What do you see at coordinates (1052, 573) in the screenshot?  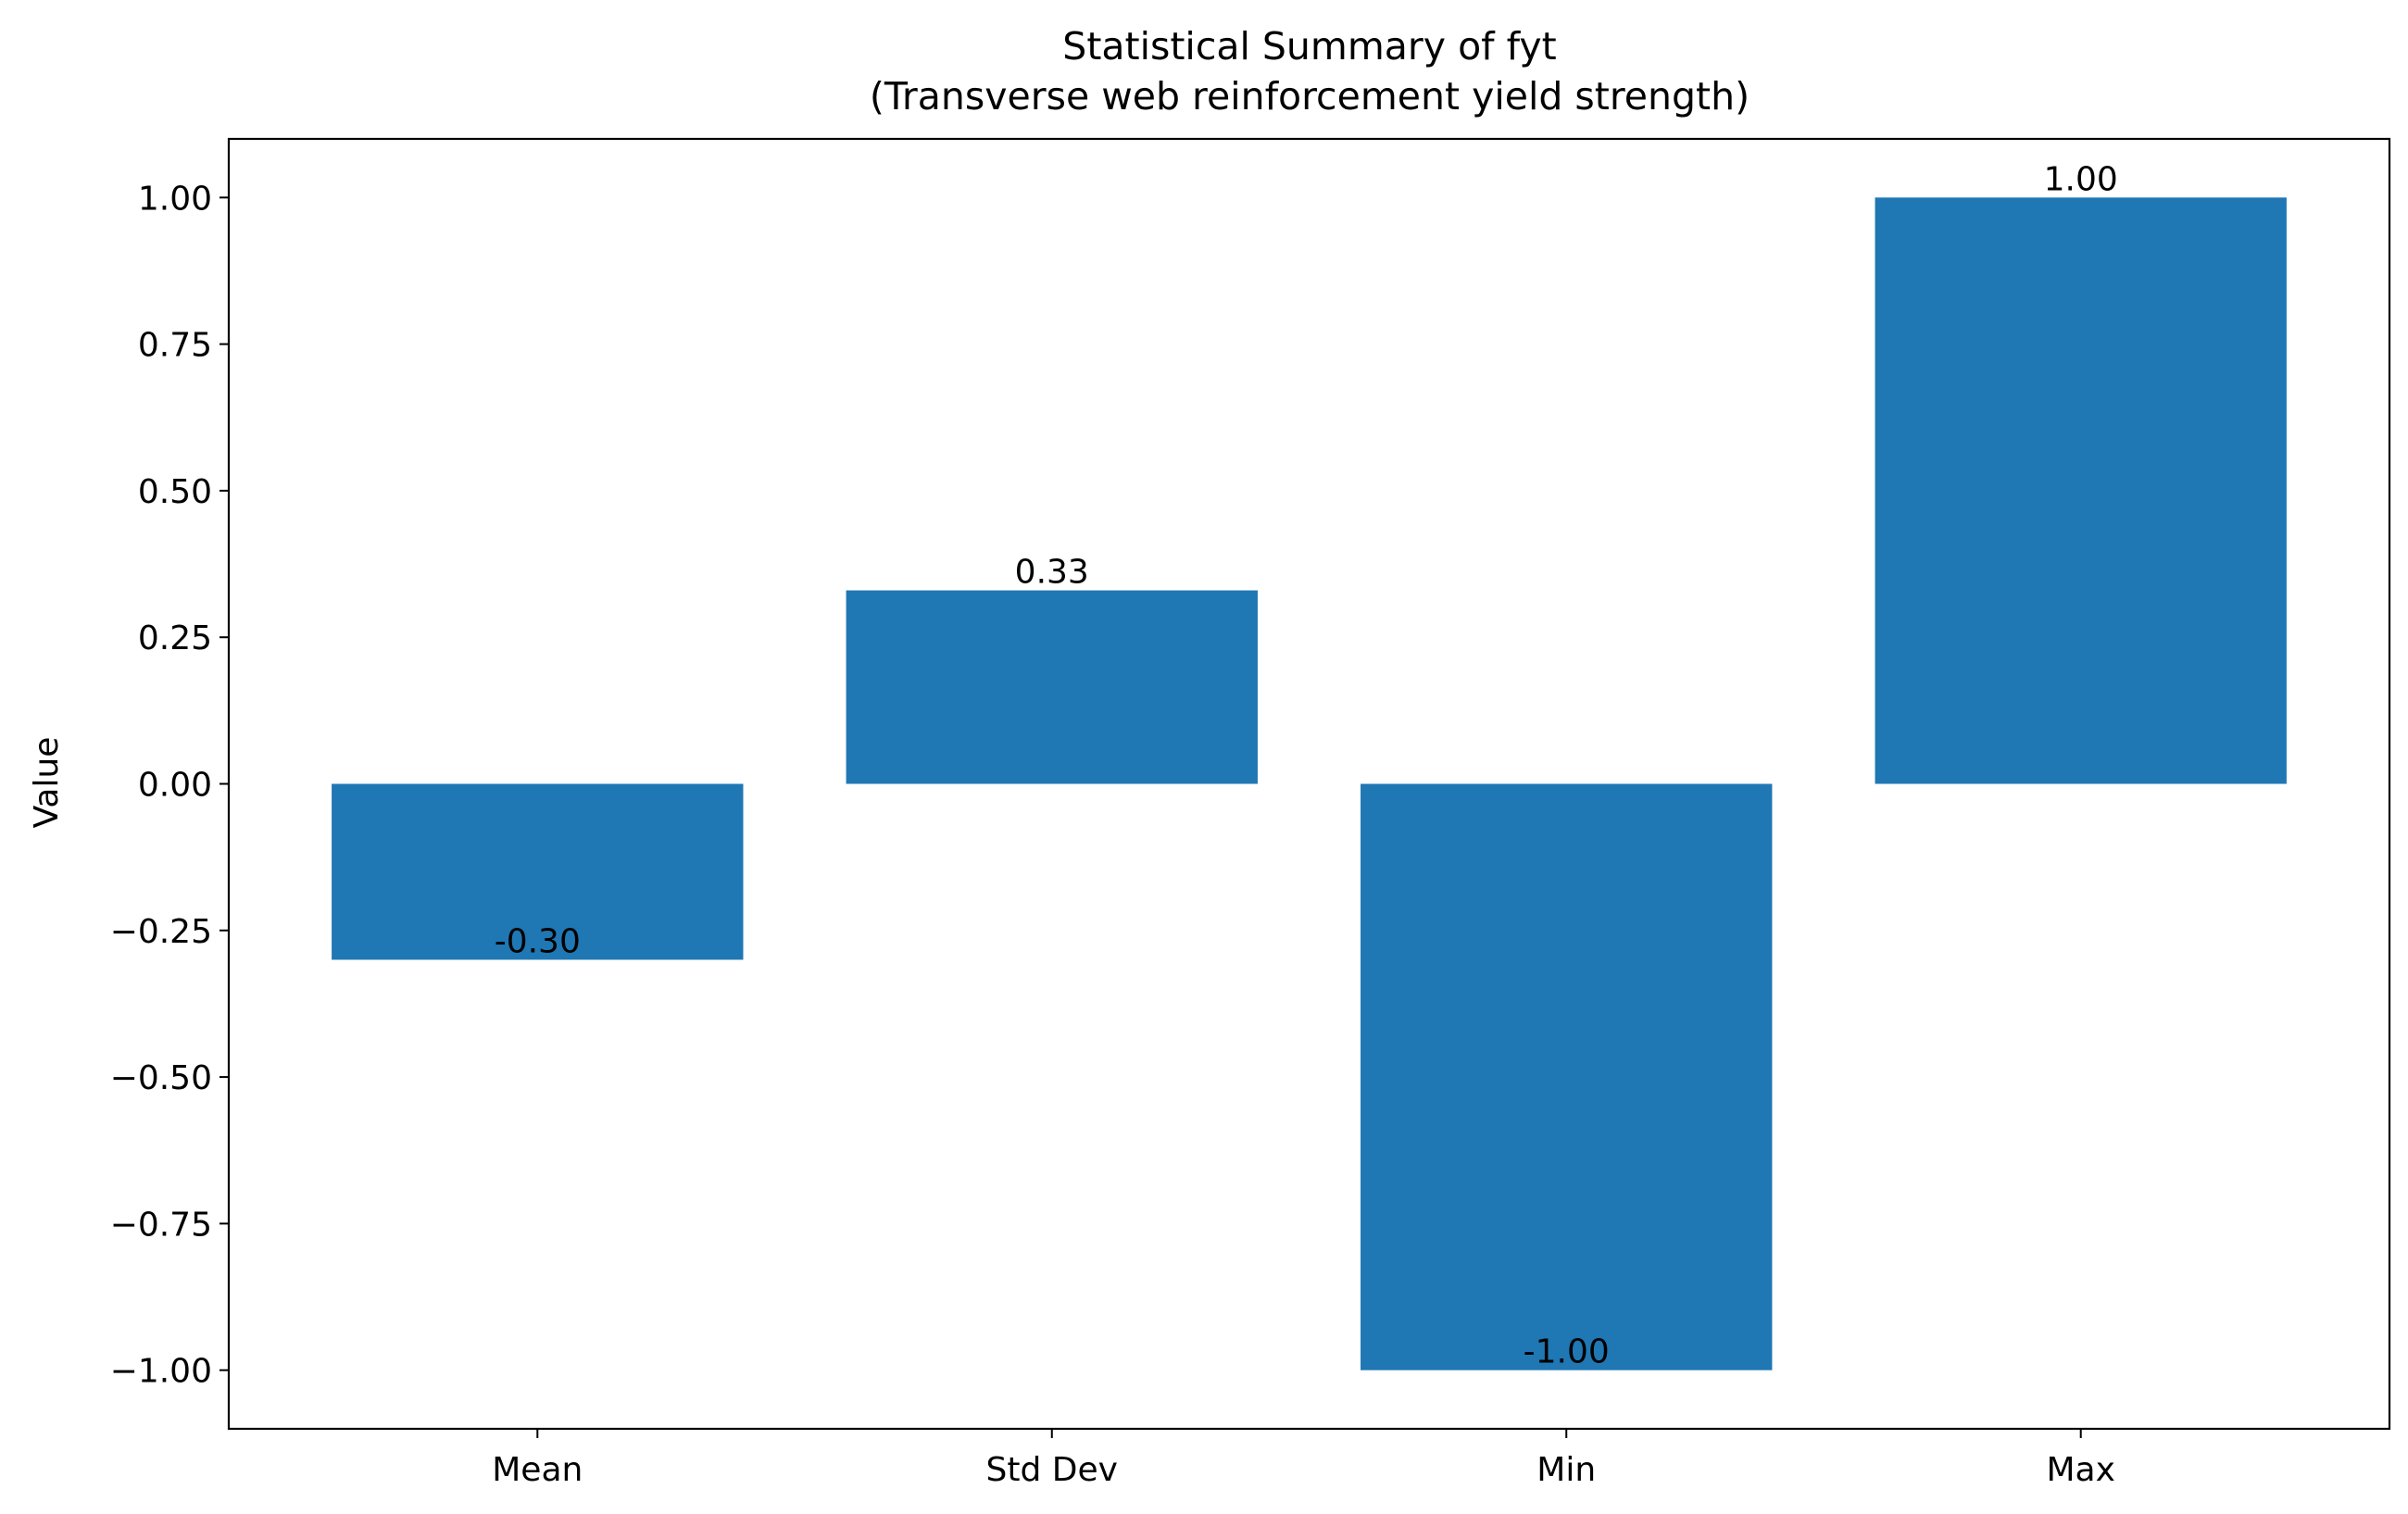 I see `data-label: 0.33` at bounding box center [1052, 573].